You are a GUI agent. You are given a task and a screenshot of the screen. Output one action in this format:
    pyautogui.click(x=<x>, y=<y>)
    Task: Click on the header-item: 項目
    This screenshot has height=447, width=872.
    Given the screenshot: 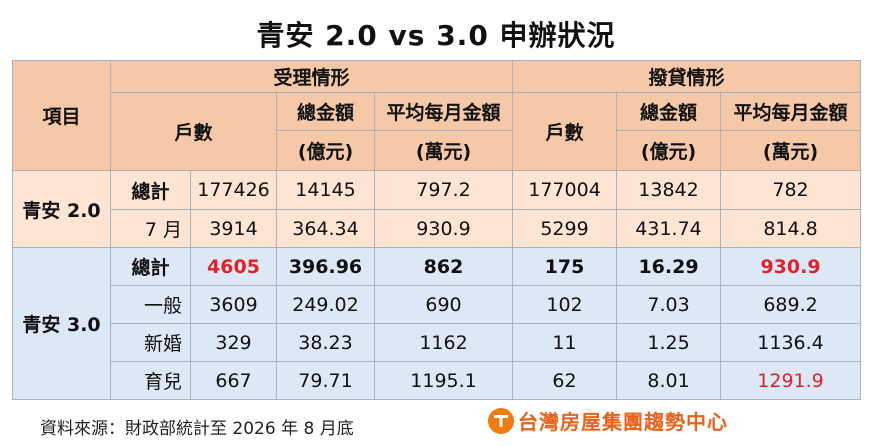 What is the action you would take?
    pyautogui.click(x=61, y=115)
    